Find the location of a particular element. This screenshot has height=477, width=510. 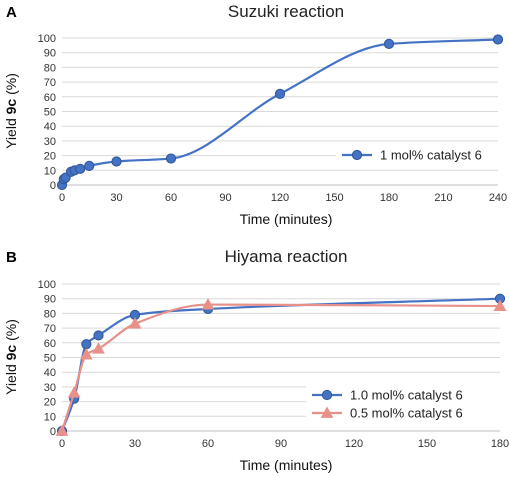

panel-b-legend: 1.0 mol% catalyst 6 0.5 mol% catalyst 6 is located at coordinates (404, 404).